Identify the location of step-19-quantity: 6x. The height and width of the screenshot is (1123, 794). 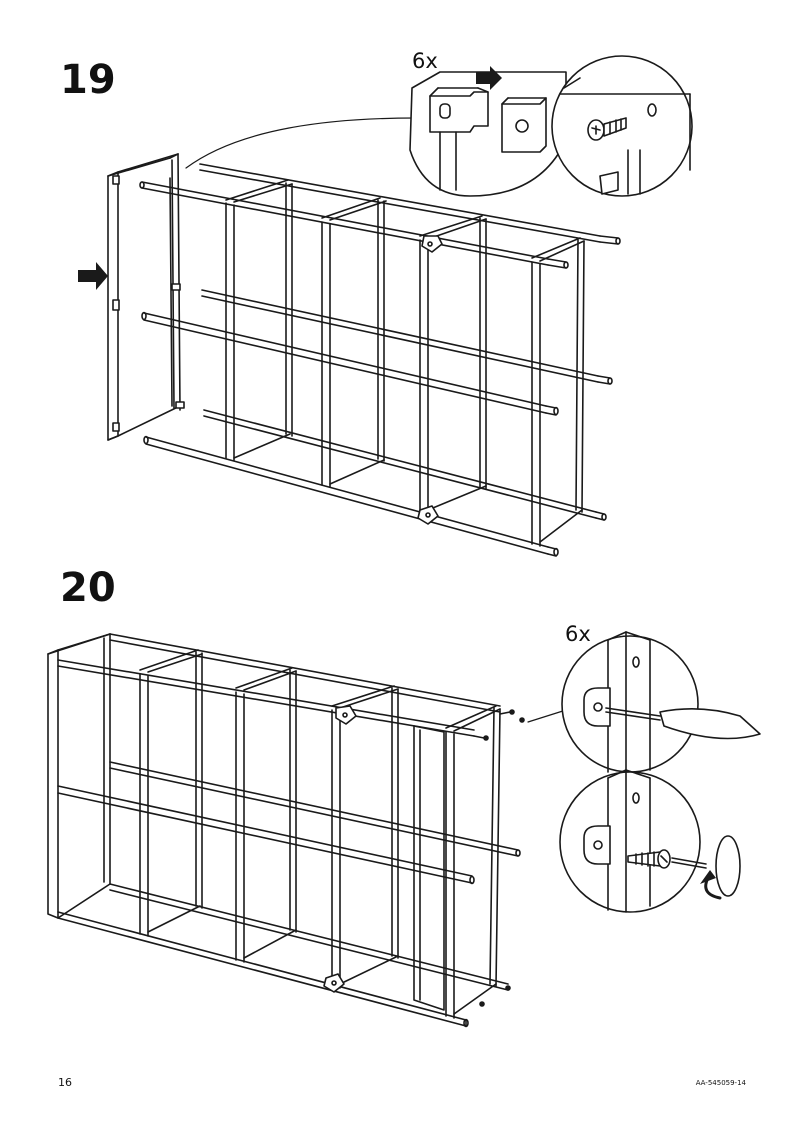
(425, 61).